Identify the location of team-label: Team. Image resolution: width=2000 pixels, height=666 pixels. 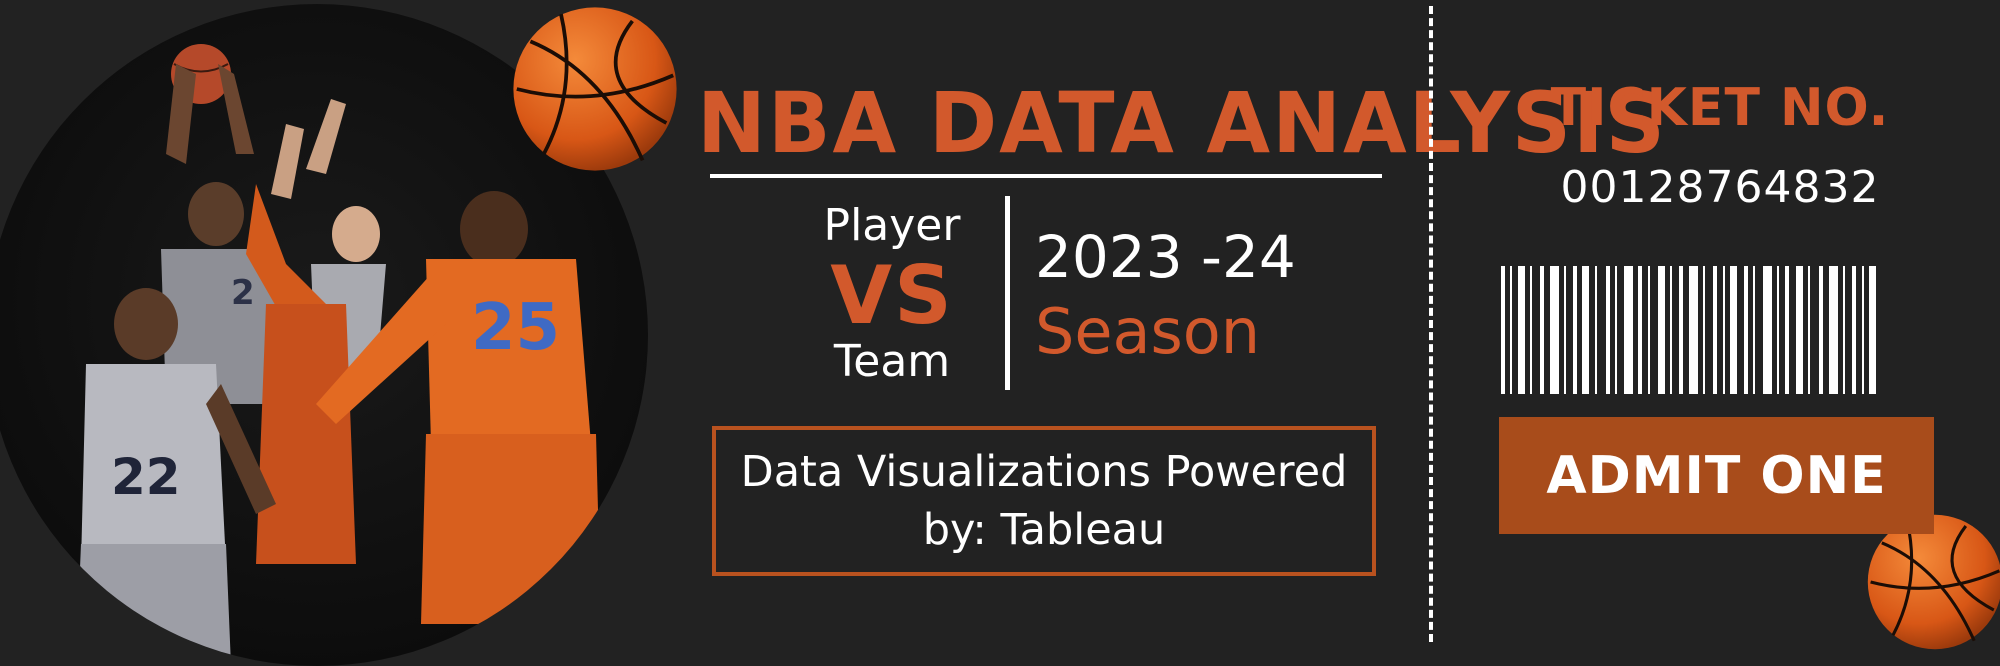
(892, 361).